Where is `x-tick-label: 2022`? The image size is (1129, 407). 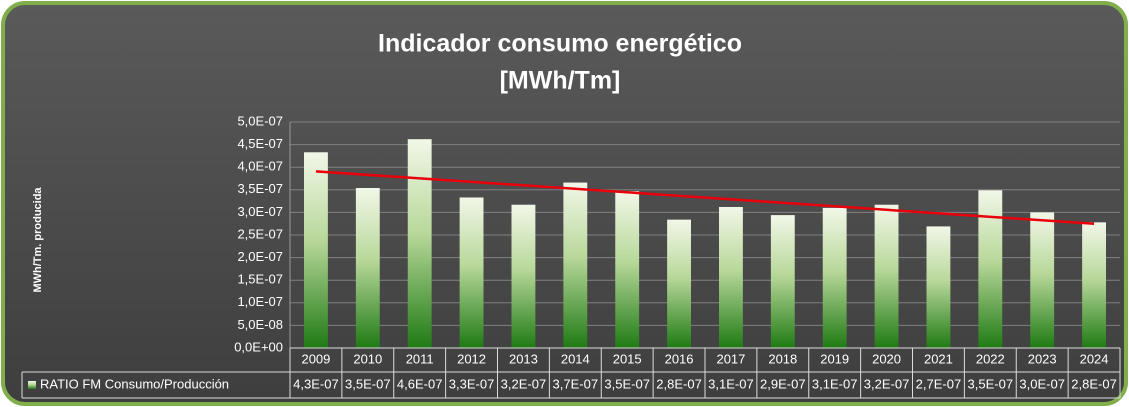
x-tick-label: 2022 is located at coordinates (990, 358).